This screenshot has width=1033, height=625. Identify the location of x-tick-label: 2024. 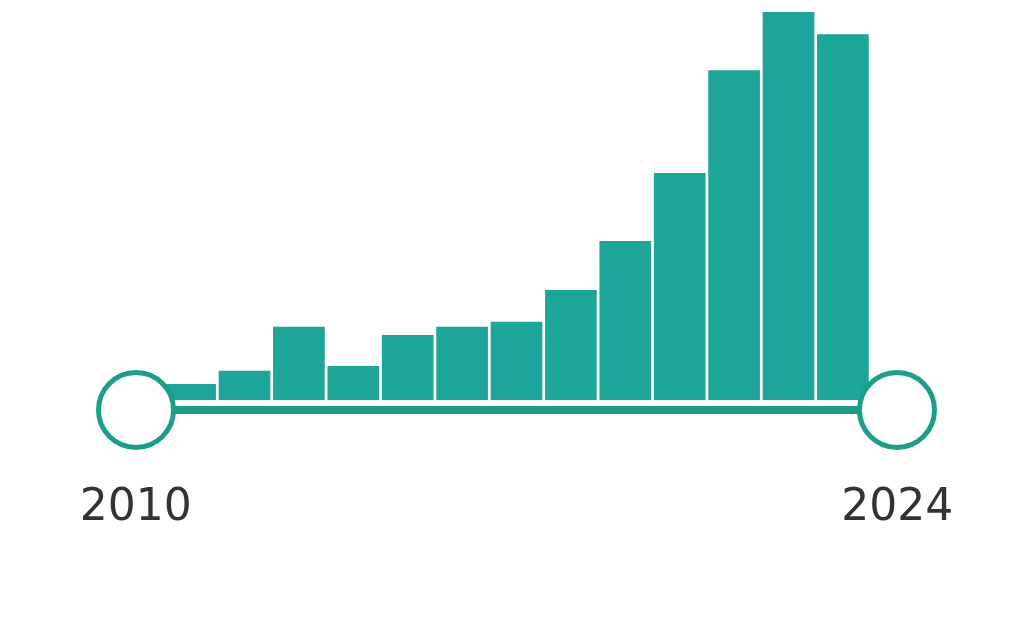
(897, 505).